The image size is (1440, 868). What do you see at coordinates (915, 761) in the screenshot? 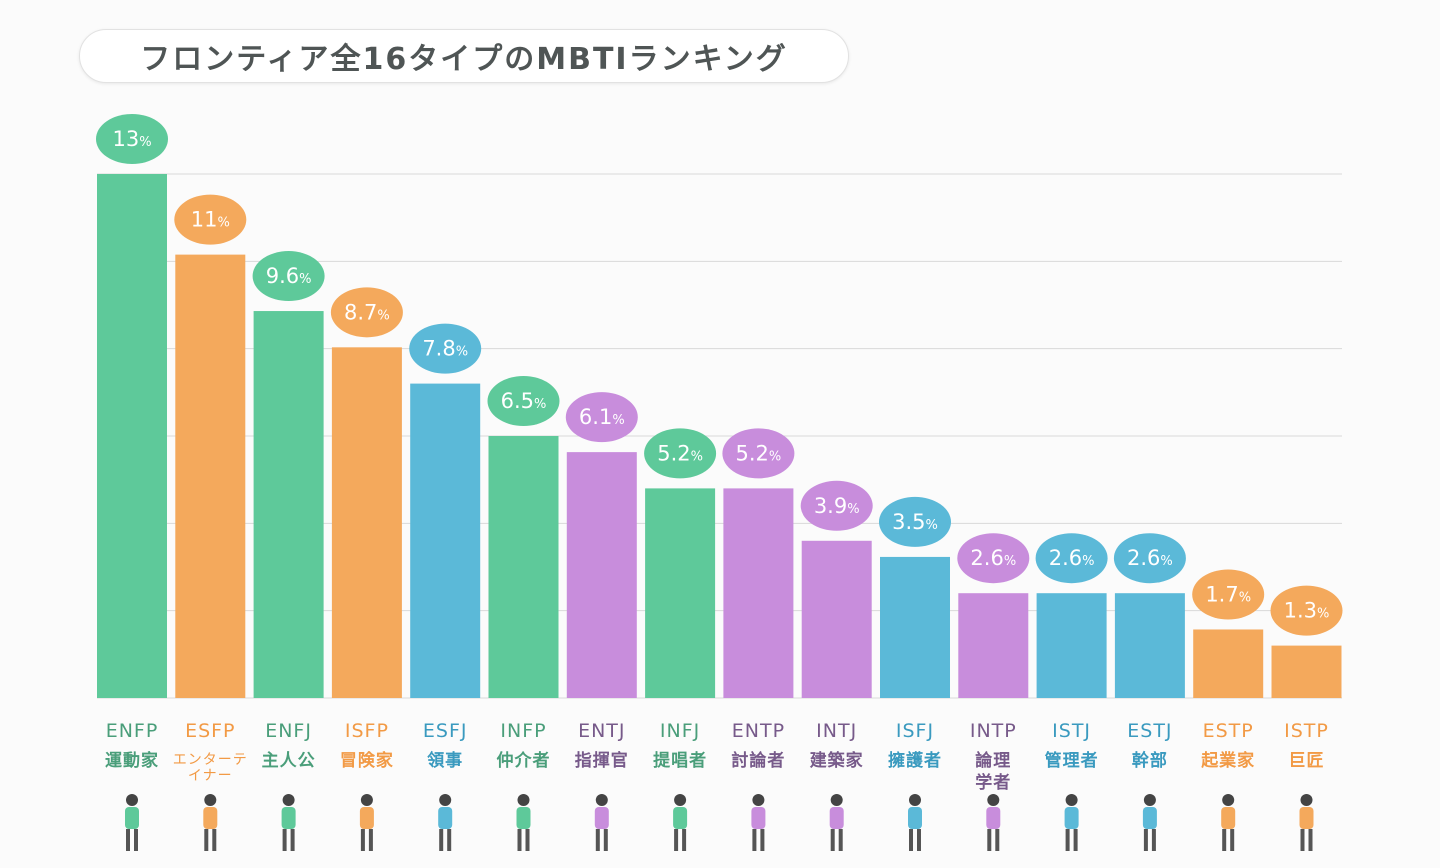
I see `type-name: 擁護者` at bounding box center [915, 761].